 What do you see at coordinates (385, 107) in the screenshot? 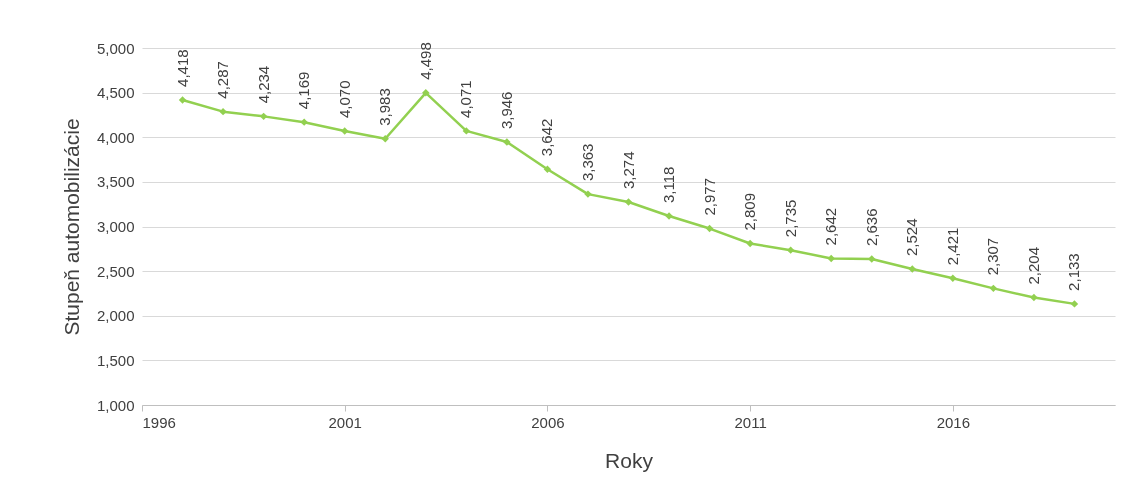
I see `data-label: 3,983` at bounding box center [385, 107].